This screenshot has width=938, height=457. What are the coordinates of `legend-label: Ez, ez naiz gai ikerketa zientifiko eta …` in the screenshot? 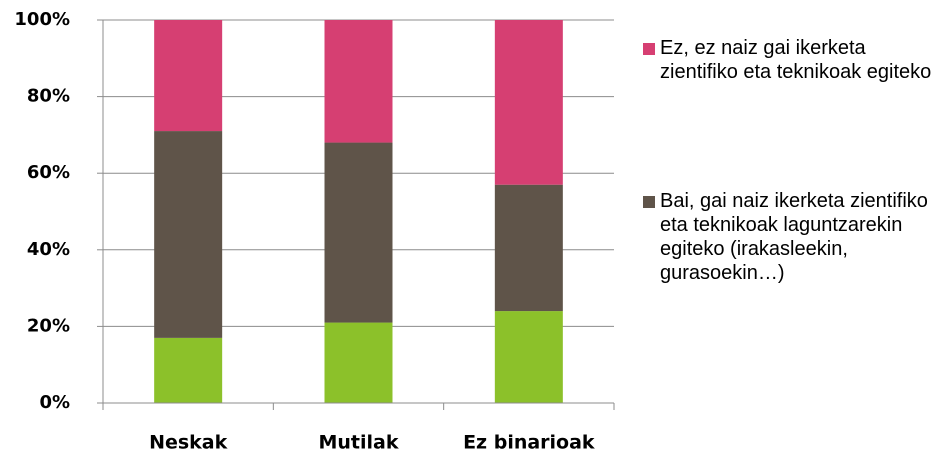 It's located at (796, 60).